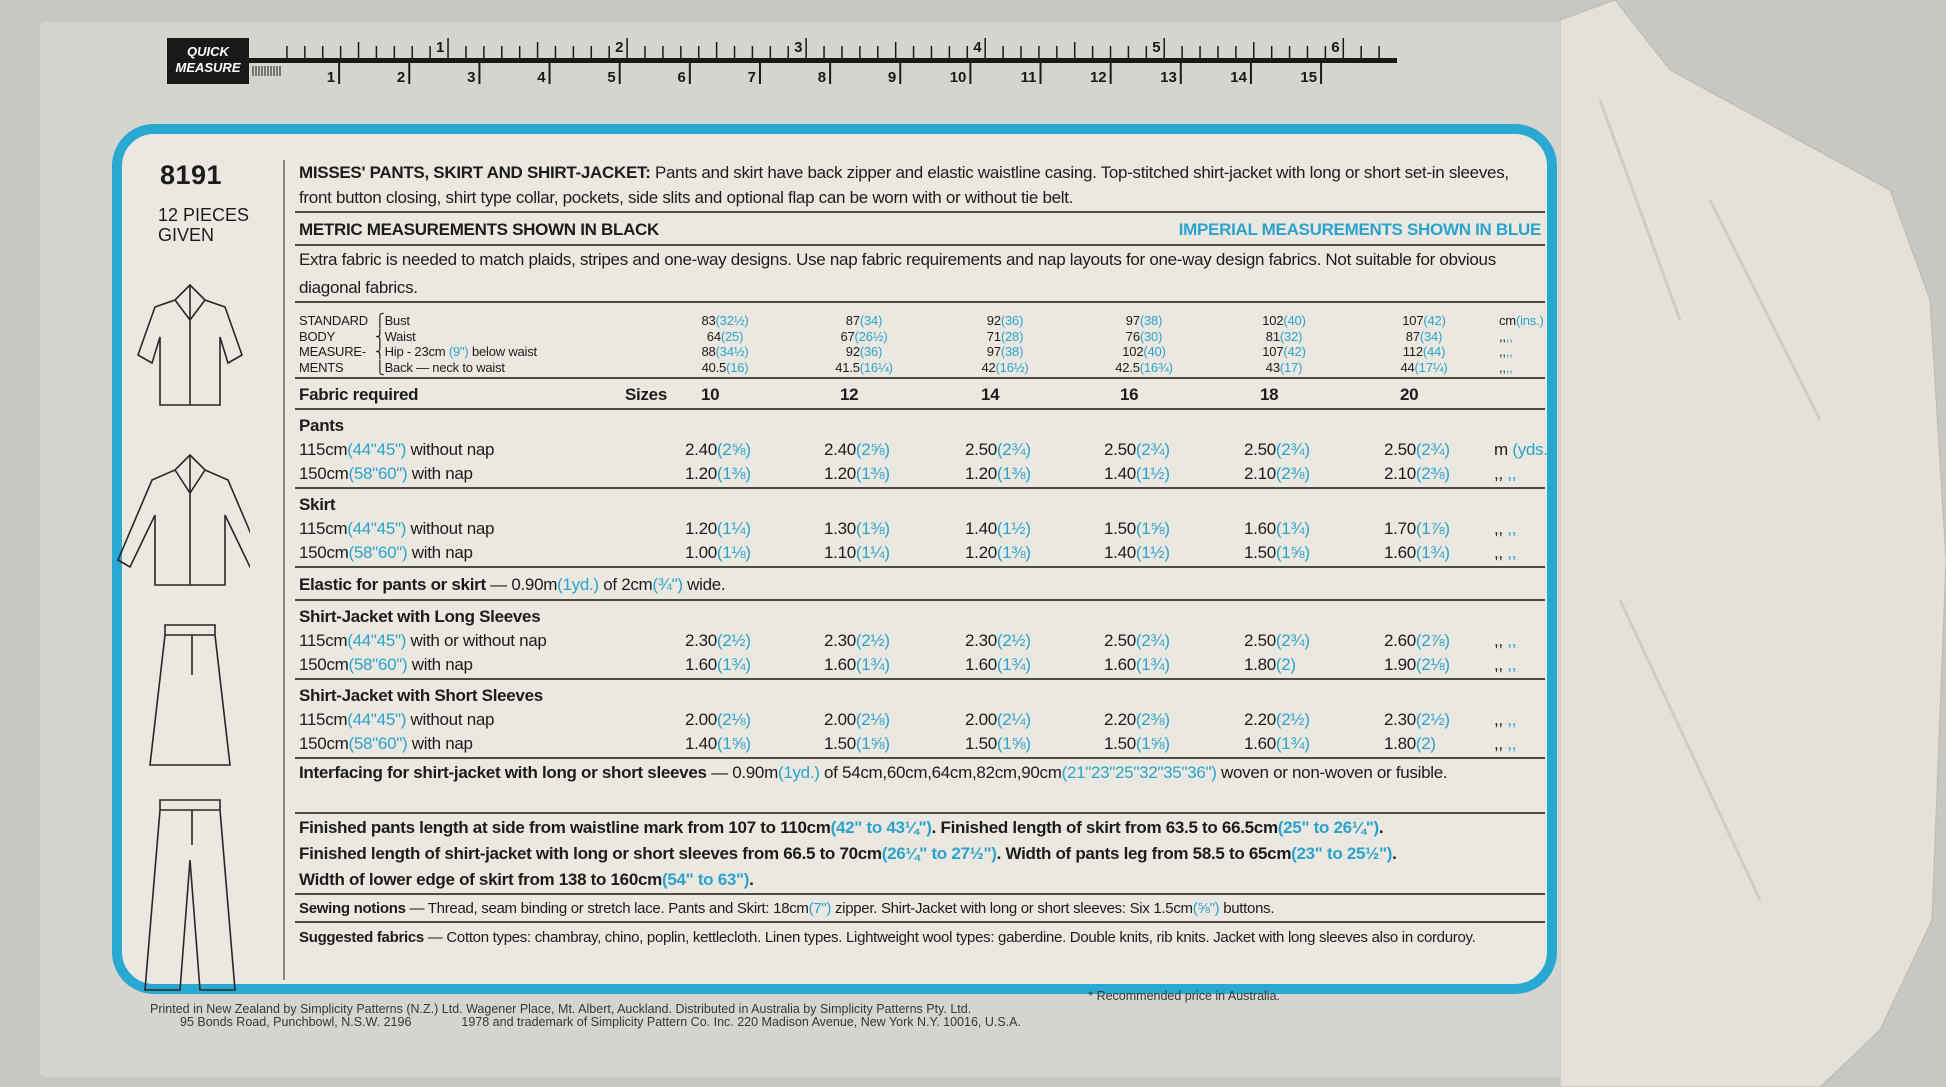 This screenshot has width=1946, height=1087. What do you see at coordinates (857, 474) in the screenshot?
I see `value-cell: 1.20(1⅜)` at bounding box center [857, 474].